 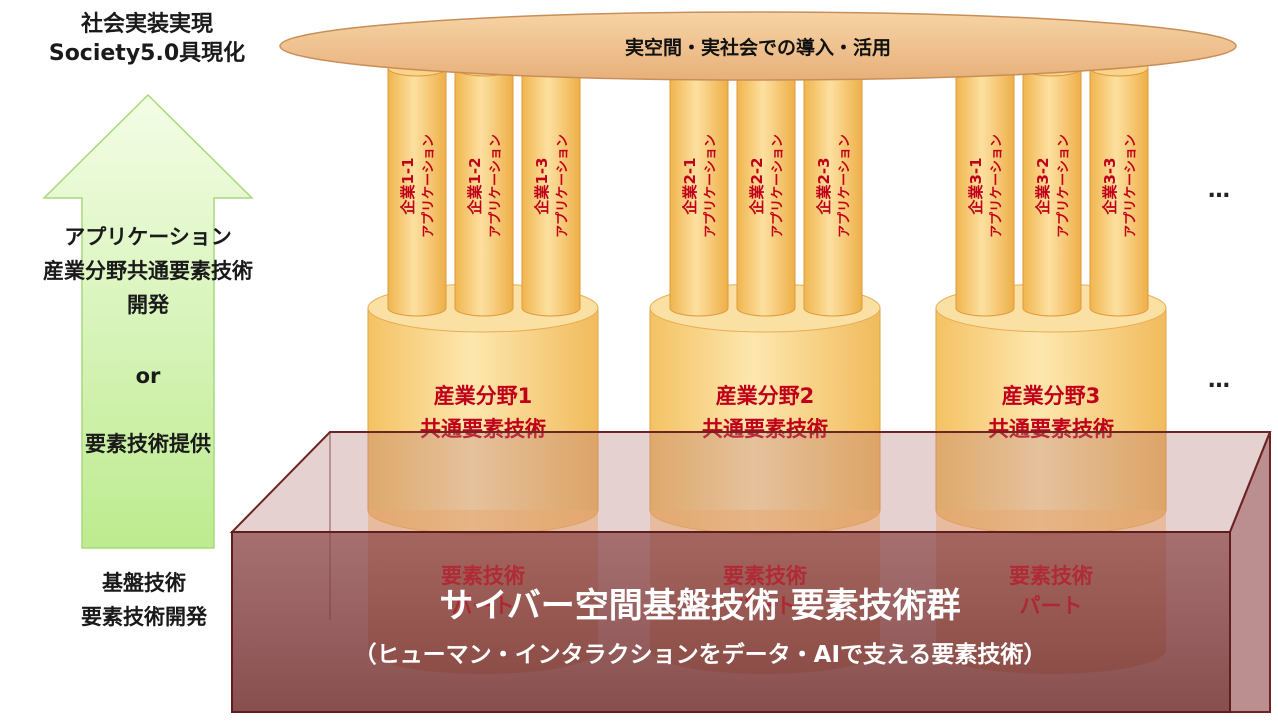 What do you see at coordinates (483, 606) in the screenshot?
I see `industry-1-part-line-2: パート` at bounding box center [483, 606].